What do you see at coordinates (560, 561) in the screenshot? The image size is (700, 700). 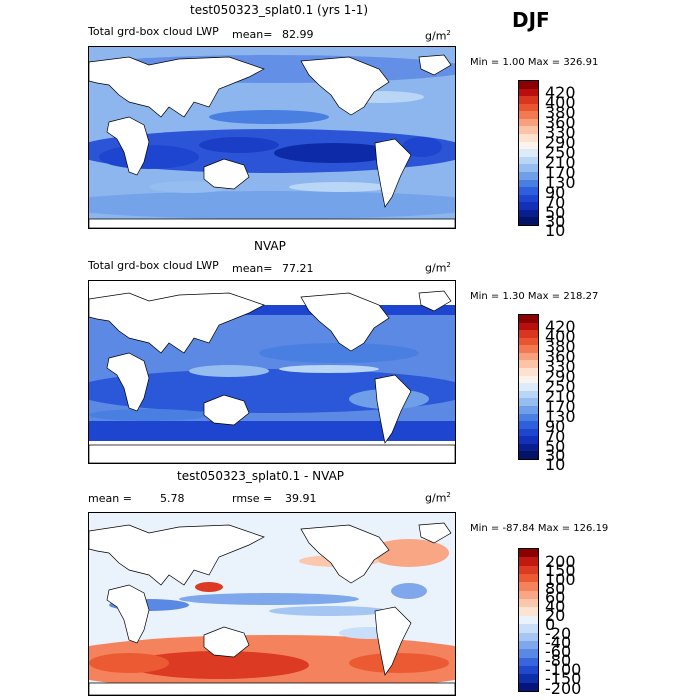 I see `colorbar-tick-label: 200` at bounding box center [560, 561].